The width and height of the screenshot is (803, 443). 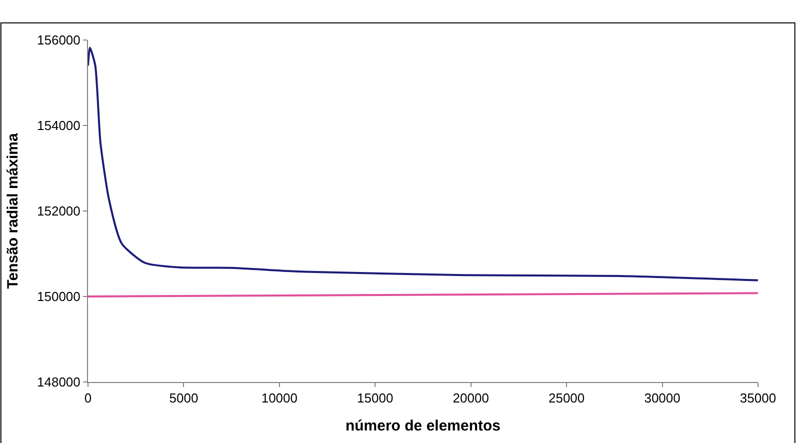 I want to click on x-tick-label: 30000, so click(x=662, y=398).